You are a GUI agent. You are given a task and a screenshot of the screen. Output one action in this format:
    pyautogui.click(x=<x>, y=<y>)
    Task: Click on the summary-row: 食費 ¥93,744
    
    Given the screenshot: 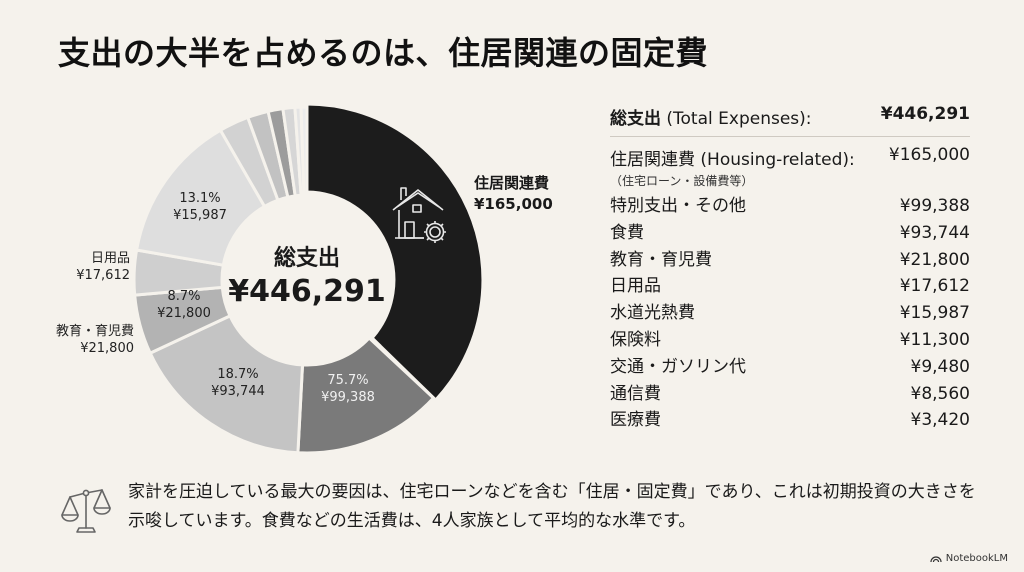 What is the action you would take?
    pyautogui.click(x=790, y=233)
    